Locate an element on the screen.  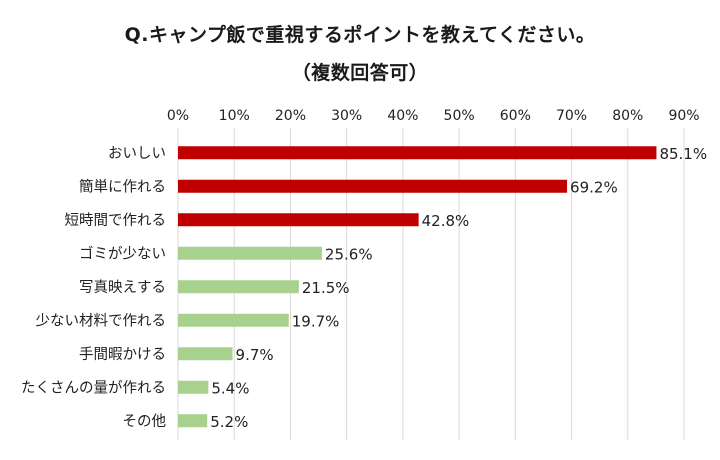
x-tick-label: 30% is located at coordinates (346, 116).